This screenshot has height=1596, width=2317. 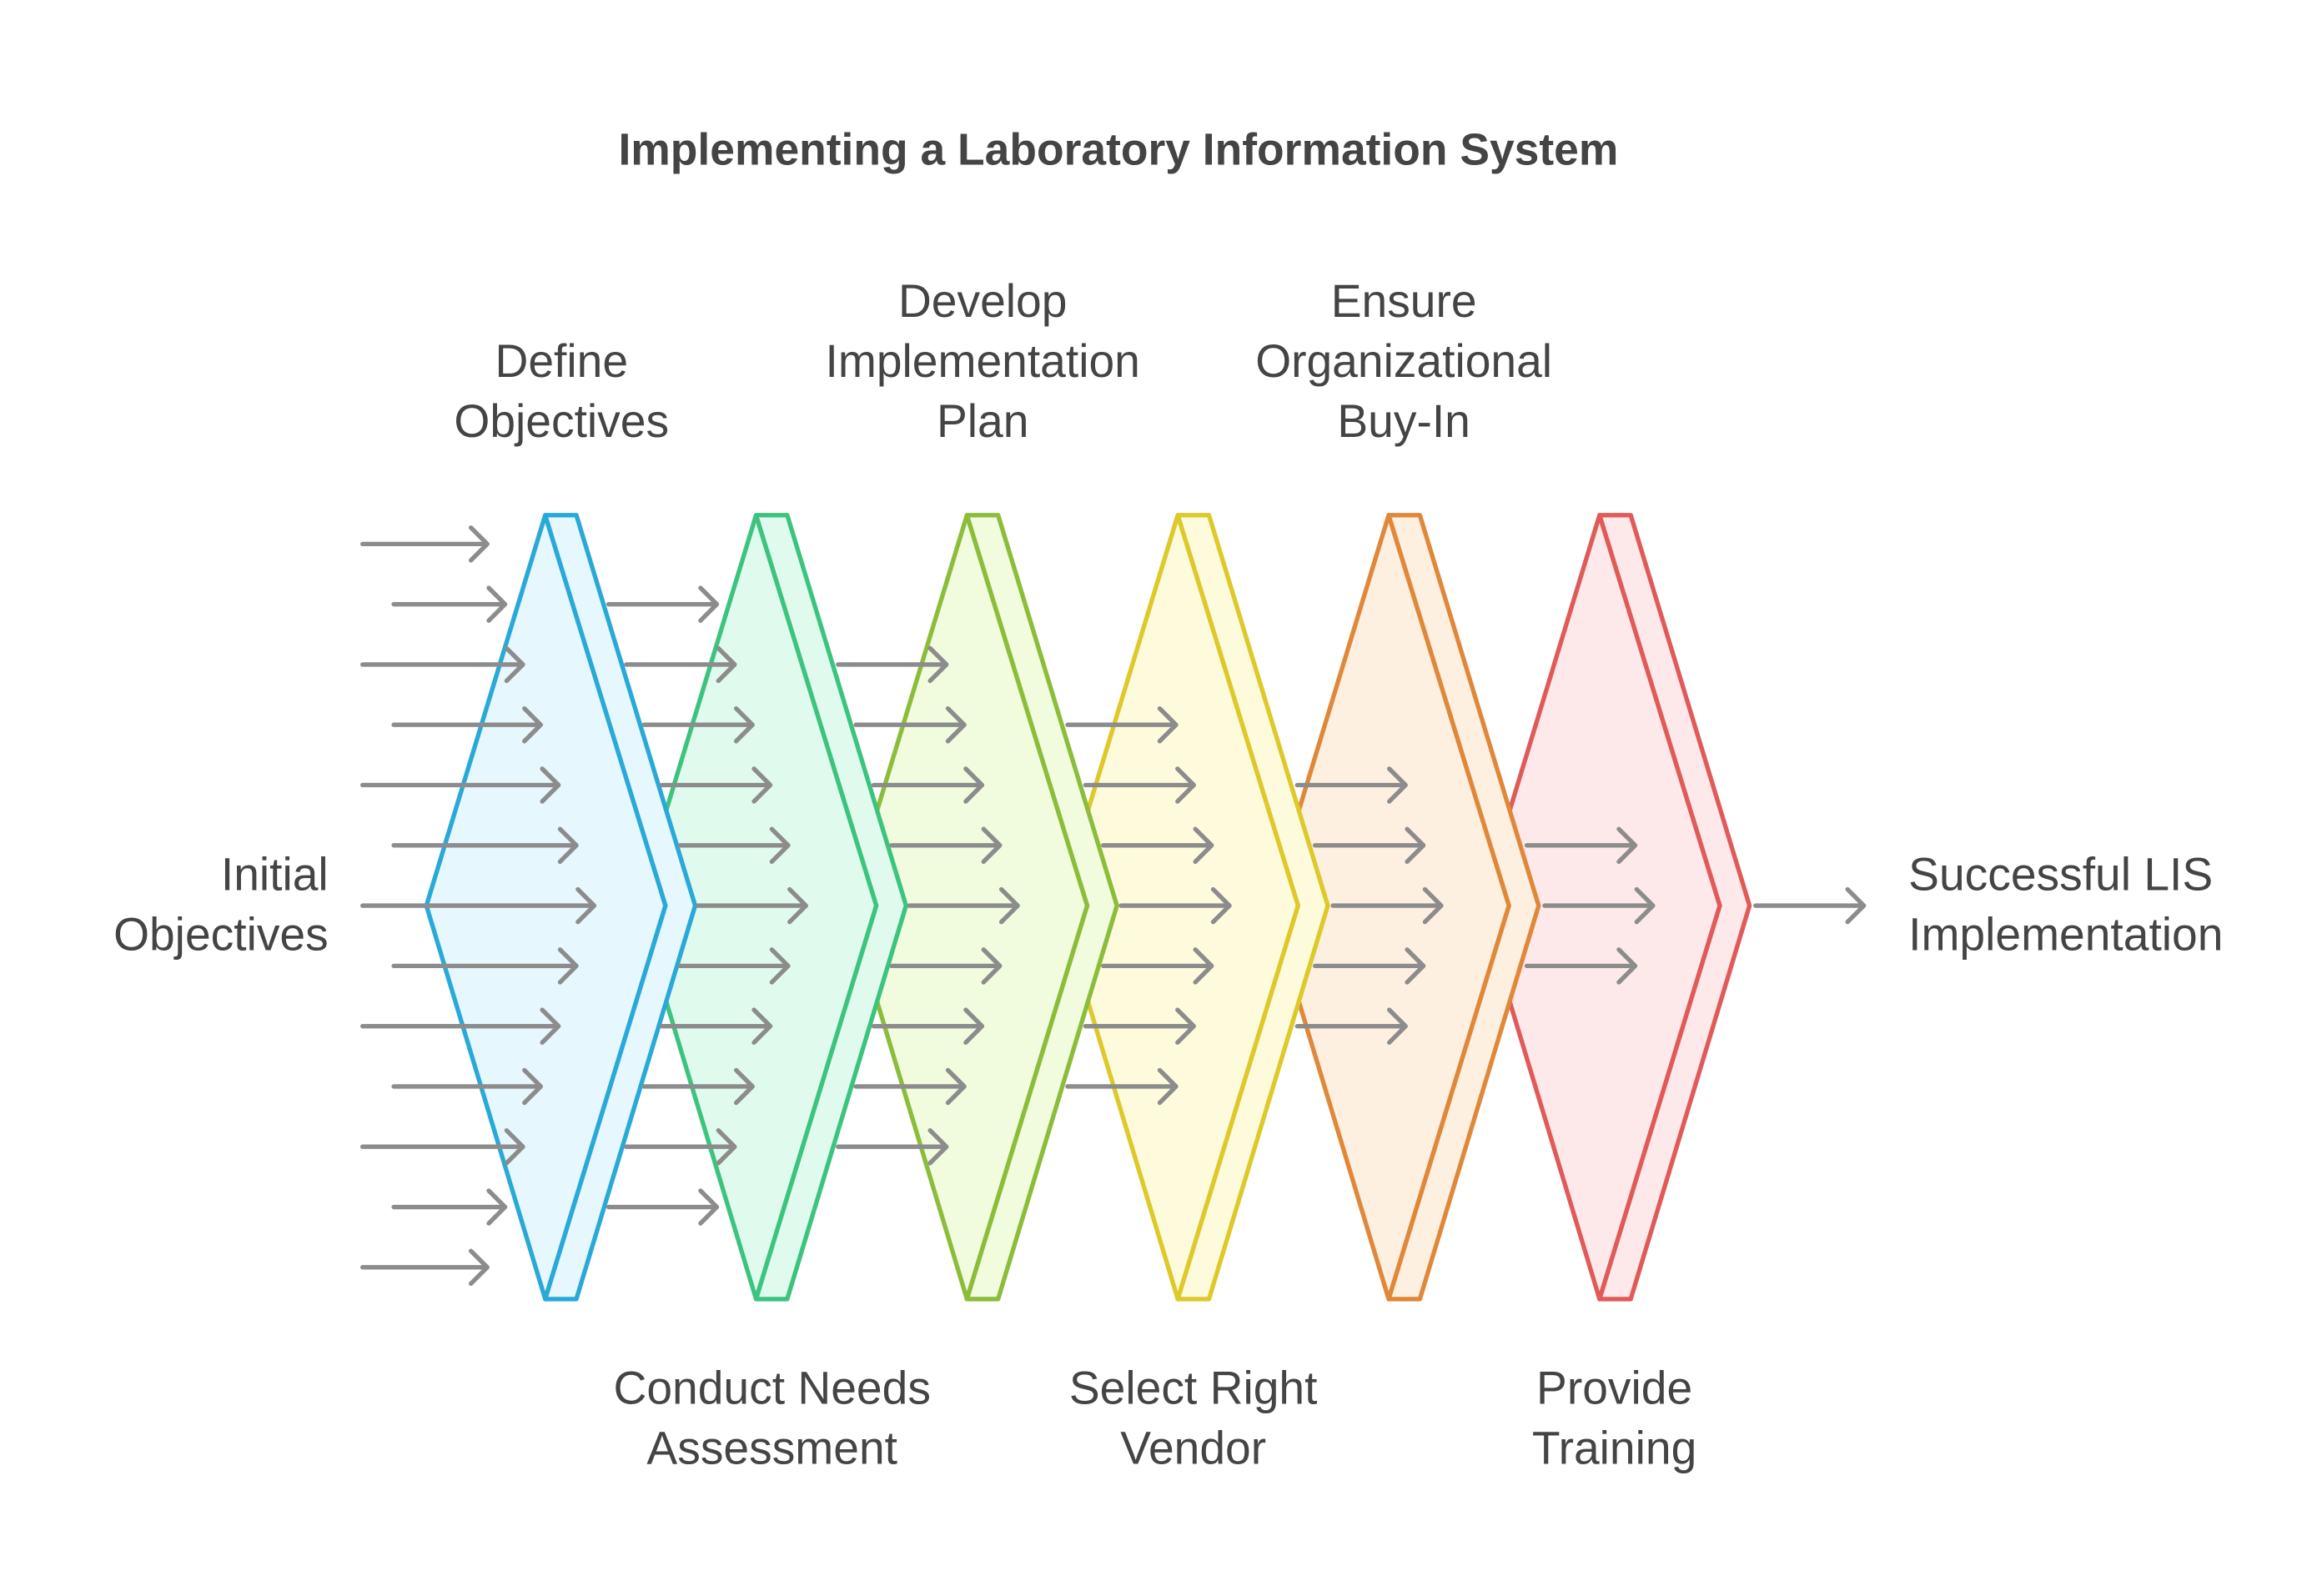 I want to click on stage-label-line: Ensure, so click(x=1404, y=301).